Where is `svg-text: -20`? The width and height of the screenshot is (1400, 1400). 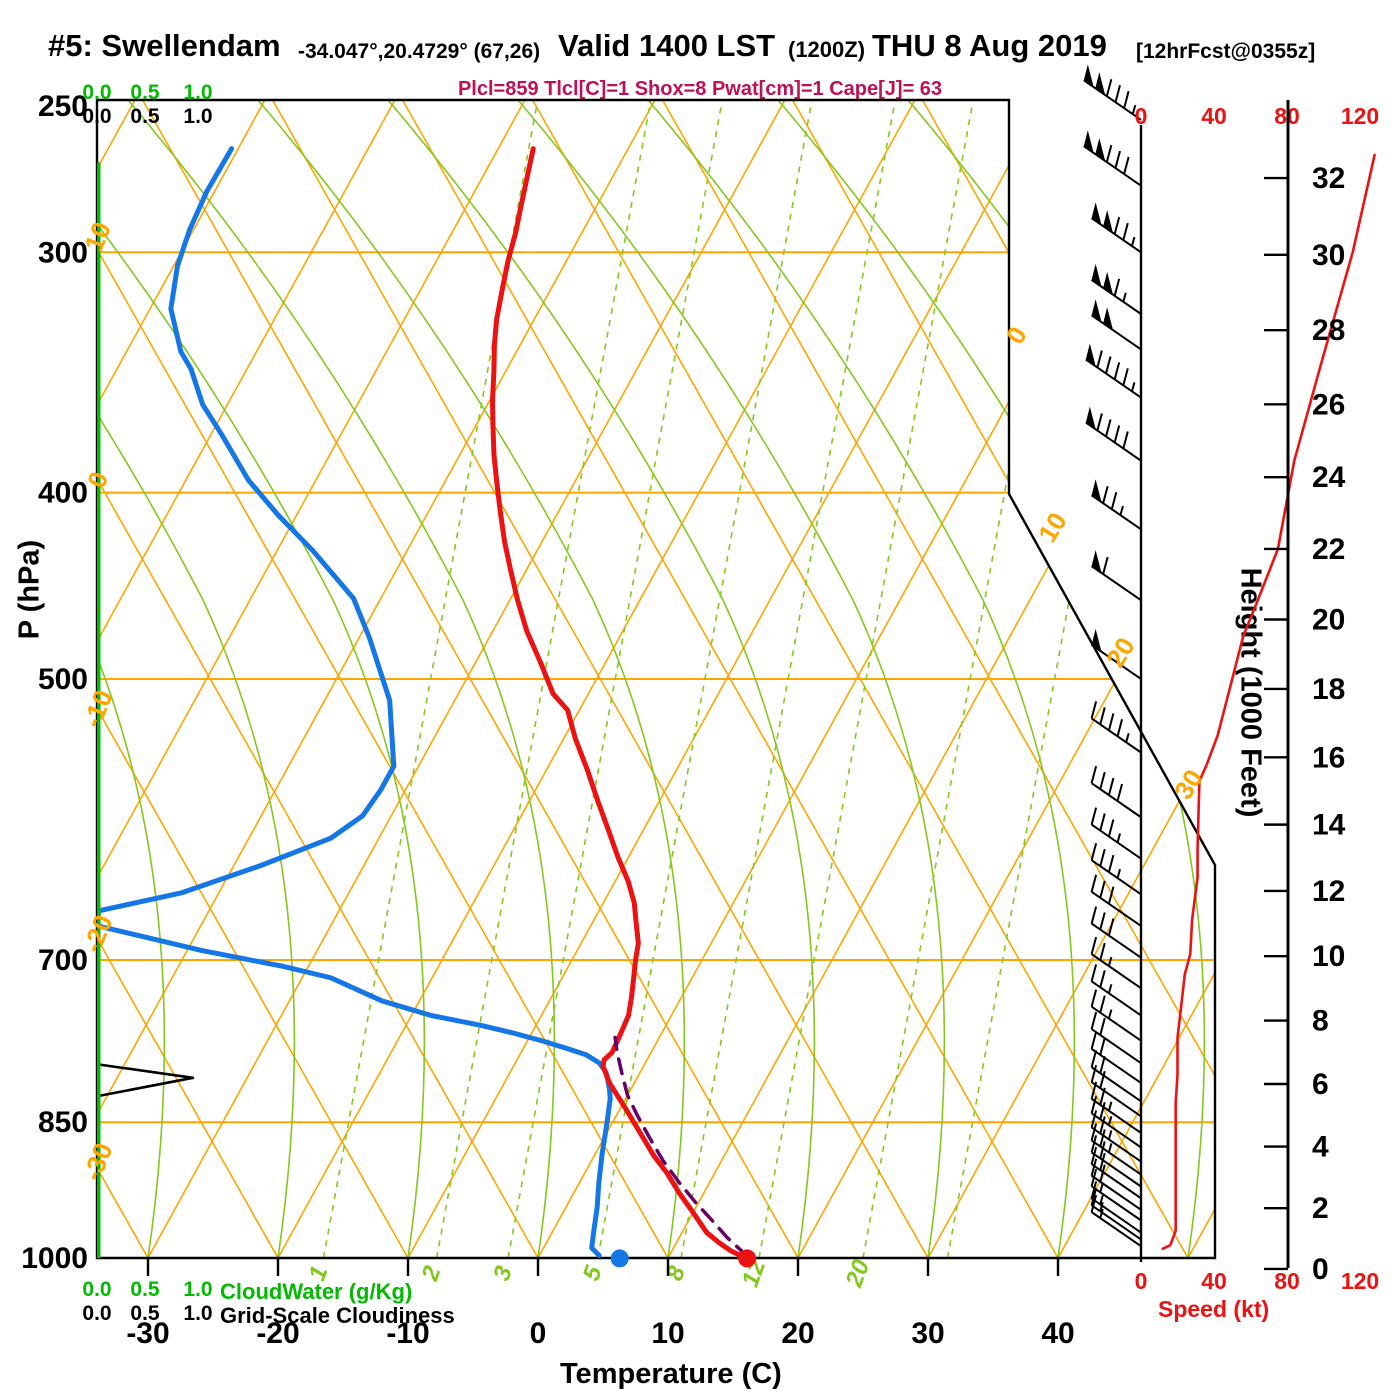
svg-text: -20 is located at coordinates (277, 1333).